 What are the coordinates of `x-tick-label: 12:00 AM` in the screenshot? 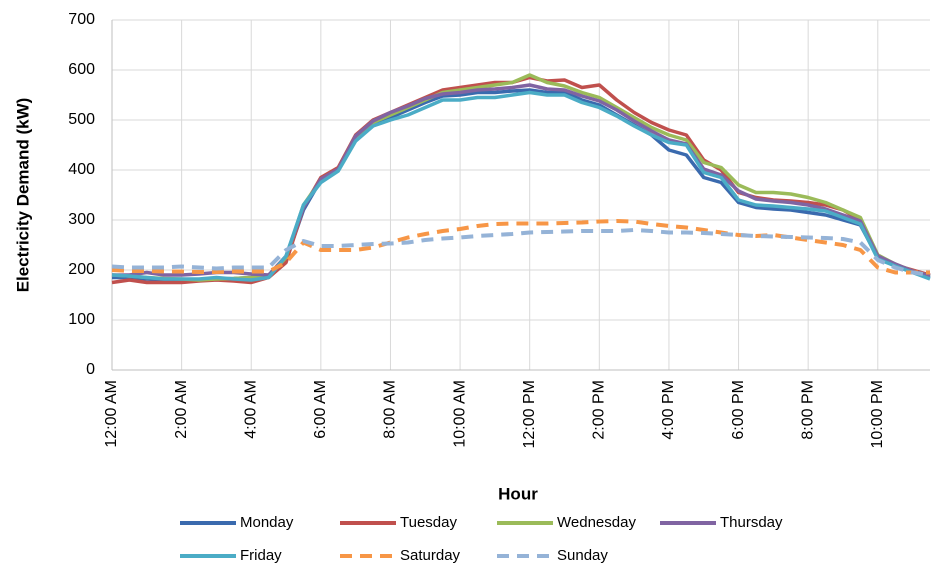 It's located at (111, 414).